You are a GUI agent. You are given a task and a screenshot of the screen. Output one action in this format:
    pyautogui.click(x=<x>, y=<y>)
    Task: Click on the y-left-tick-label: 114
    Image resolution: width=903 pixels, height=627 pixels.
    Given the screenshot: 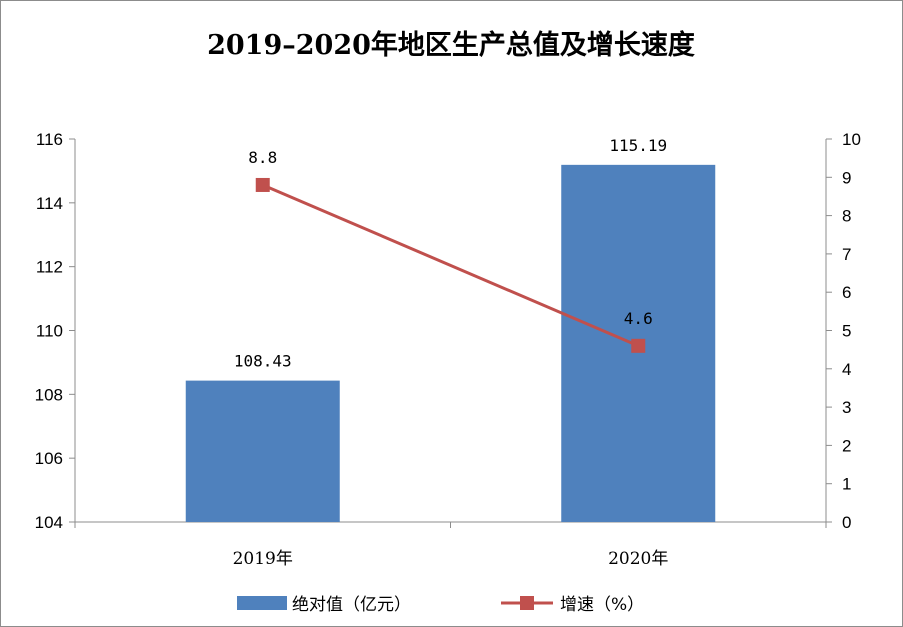 What is the action you would take?
    pyautogui.click(x=49, y=203)
    